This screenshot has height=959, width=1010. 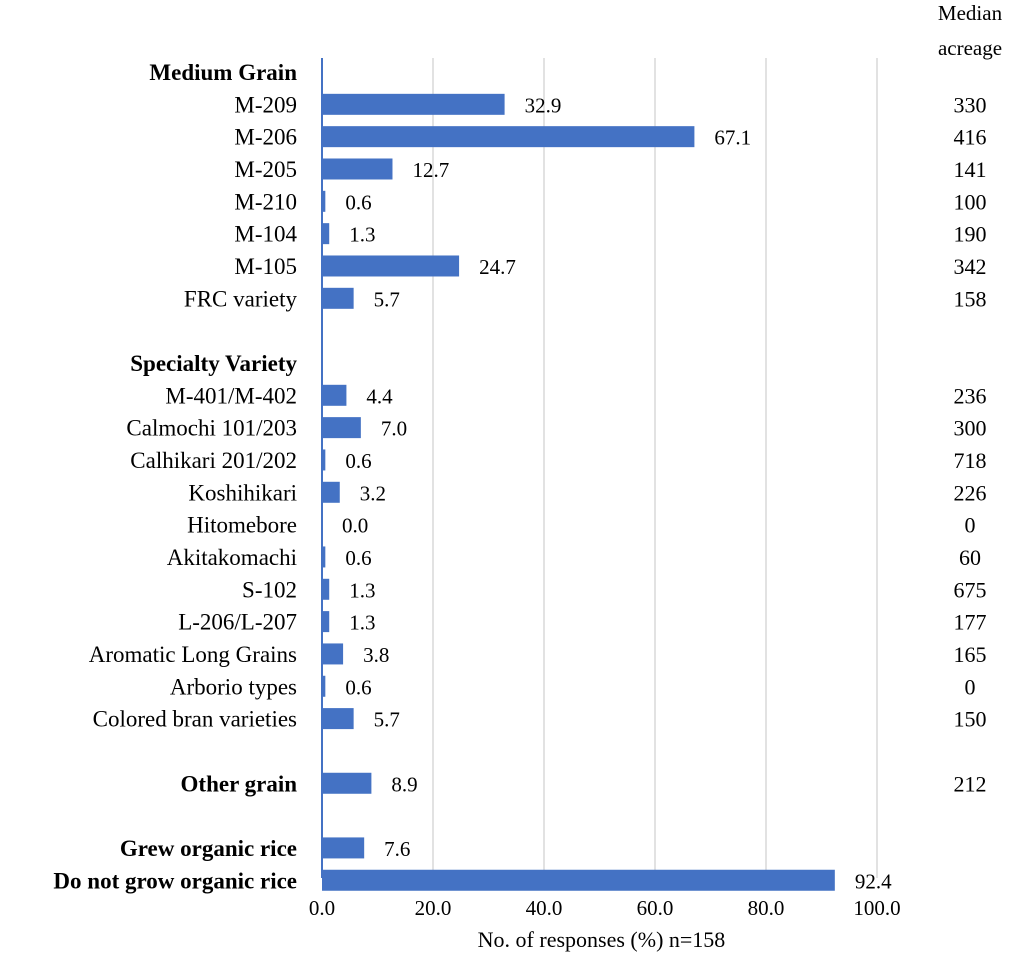 I want to click on data-label: 3.2, so click(x=373, y=493).